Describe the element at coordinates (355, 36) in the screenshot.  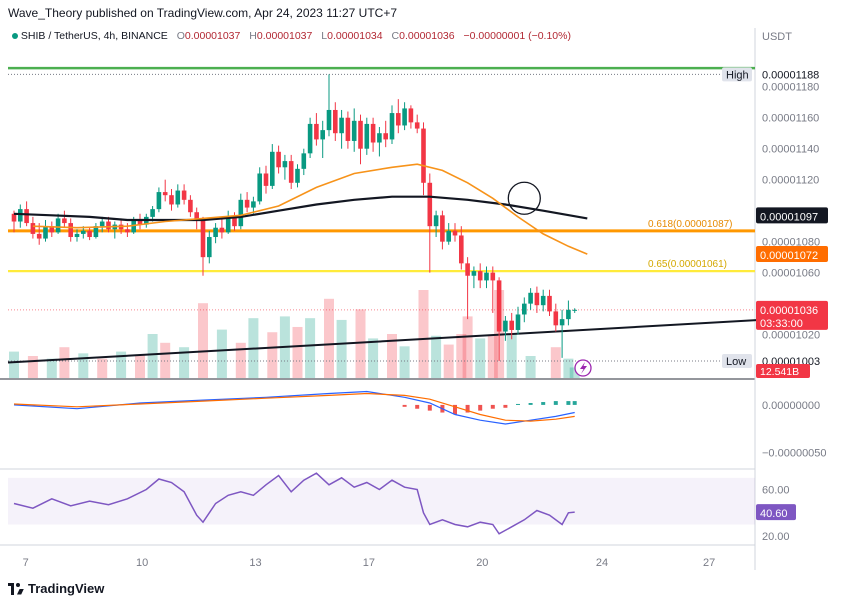
I see `low-value: 0.00001034` at that location.